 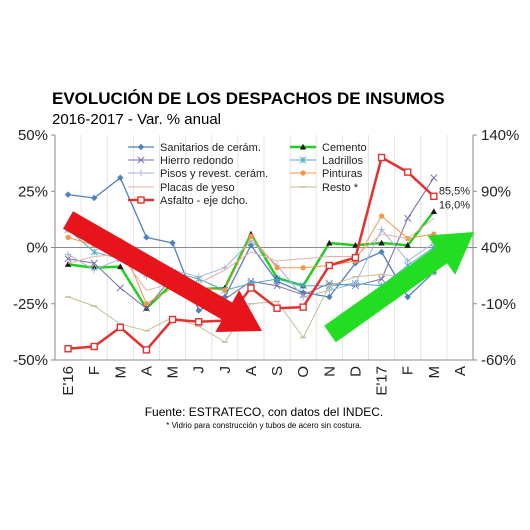 What do you see at coordinates (37, 248) in the screenshot?
I see `left-tick-label: 0%` at bounding box center [37, 248].